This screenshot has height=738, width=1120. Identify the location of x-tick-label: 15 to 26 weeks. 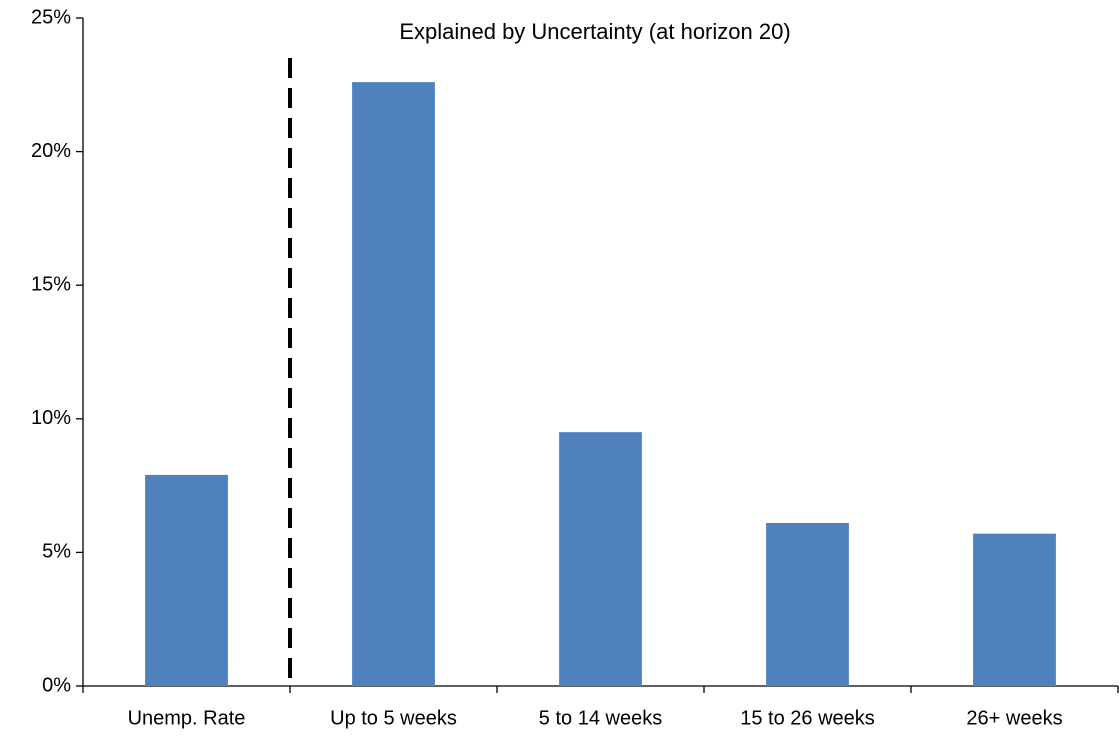
(807, 718).